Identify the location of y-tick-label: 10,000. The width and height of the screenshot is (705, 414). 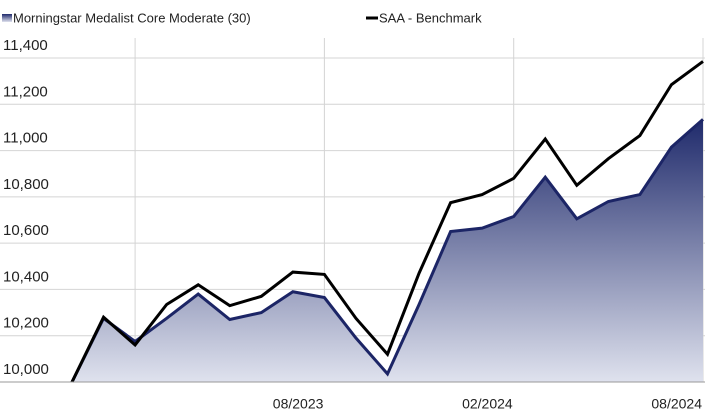
(26, 369).